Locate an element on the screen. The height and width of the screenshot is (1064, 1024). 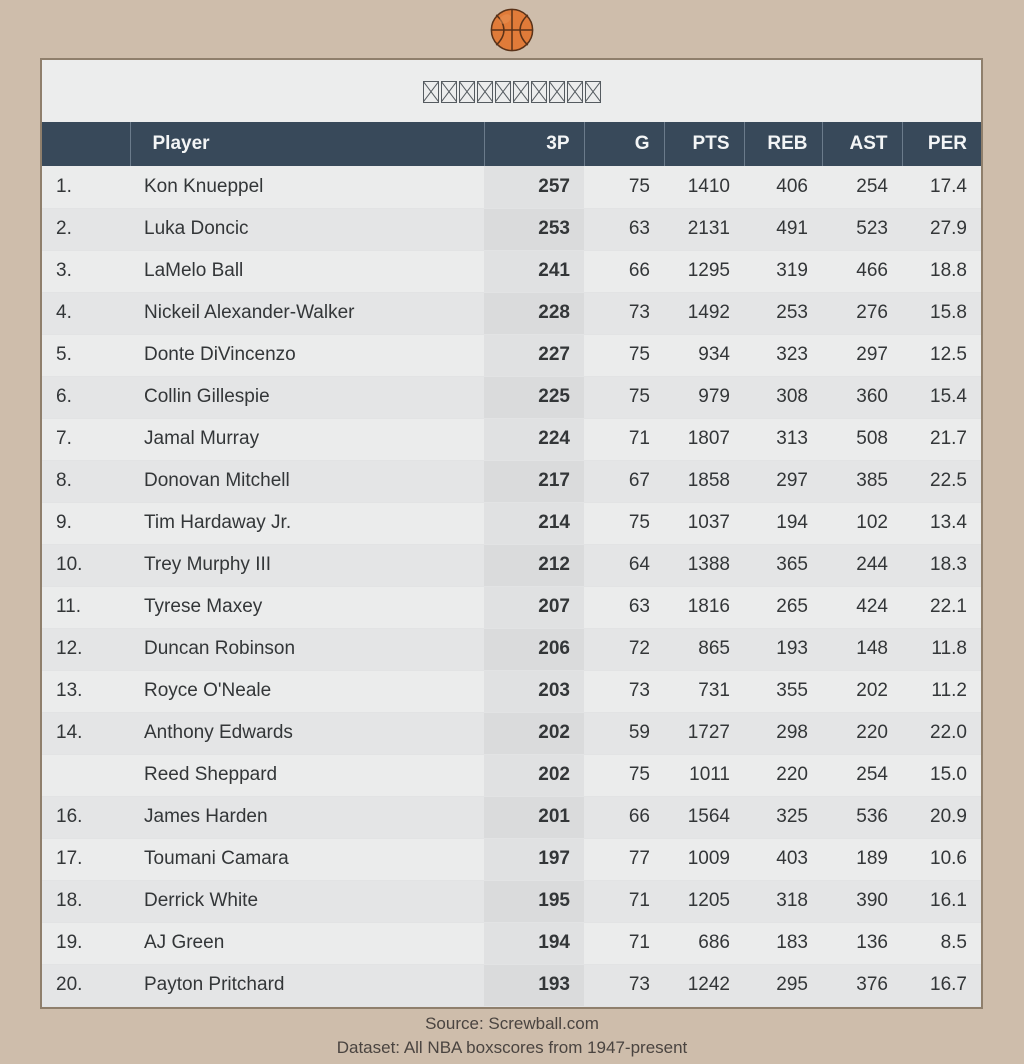
cell-ast: 390 is located at coordinates (862, 901).